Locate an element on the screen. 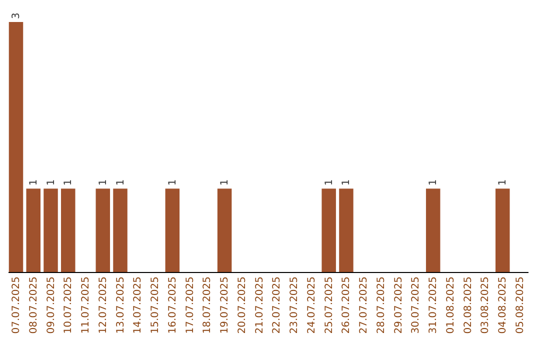  x-tick-label: 13.07.2025 is located at coordinates (120, 305).